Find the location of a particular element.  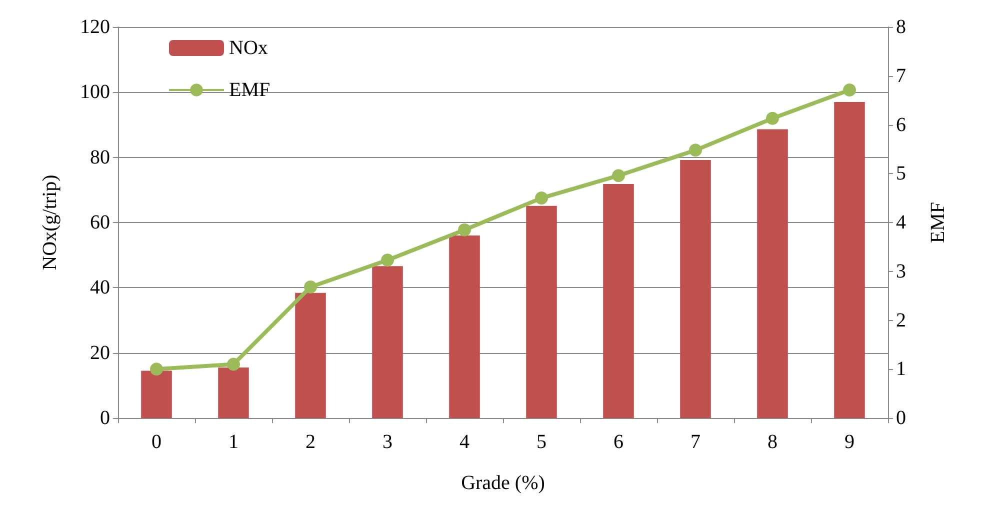

y2-tick-label: 6 is located at coordinates (901, 125).